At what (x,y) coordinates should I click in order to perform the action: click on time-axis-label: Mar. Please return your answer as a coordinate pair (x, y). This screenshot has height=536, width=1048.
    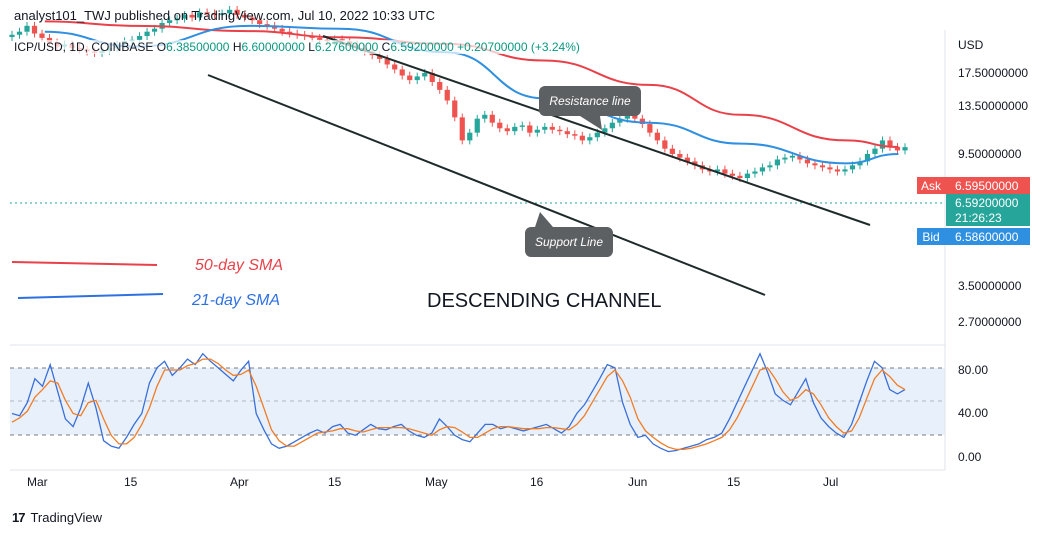
    Looking at the image, I should click on (37, 482).